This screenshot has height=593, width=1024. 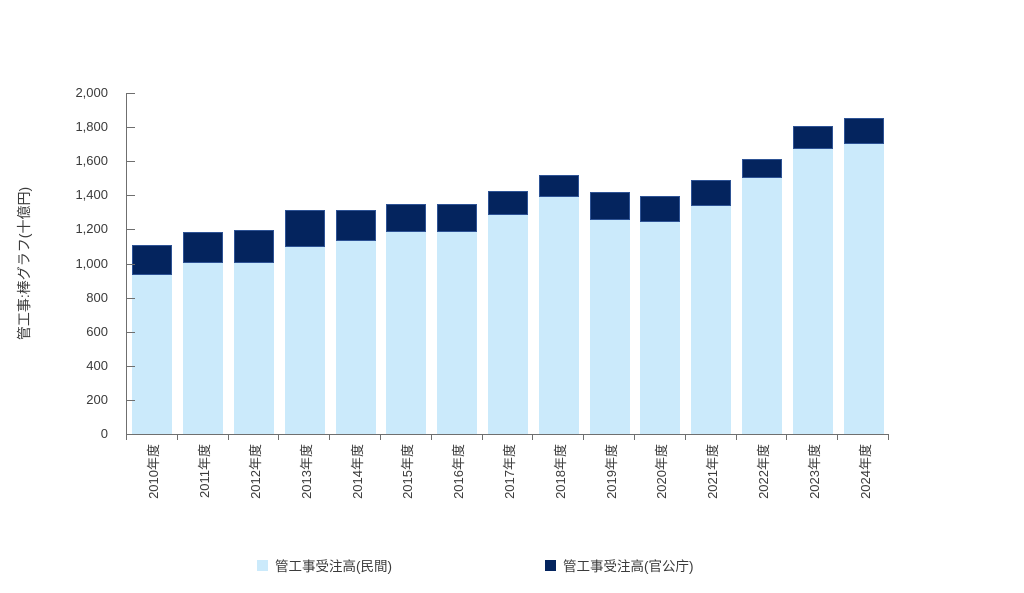 What do you see at coordinates (255, 471) in the screenshot?
I see `x-axis-label-2012年度: 2012年度` at bounding box center [255, 471].